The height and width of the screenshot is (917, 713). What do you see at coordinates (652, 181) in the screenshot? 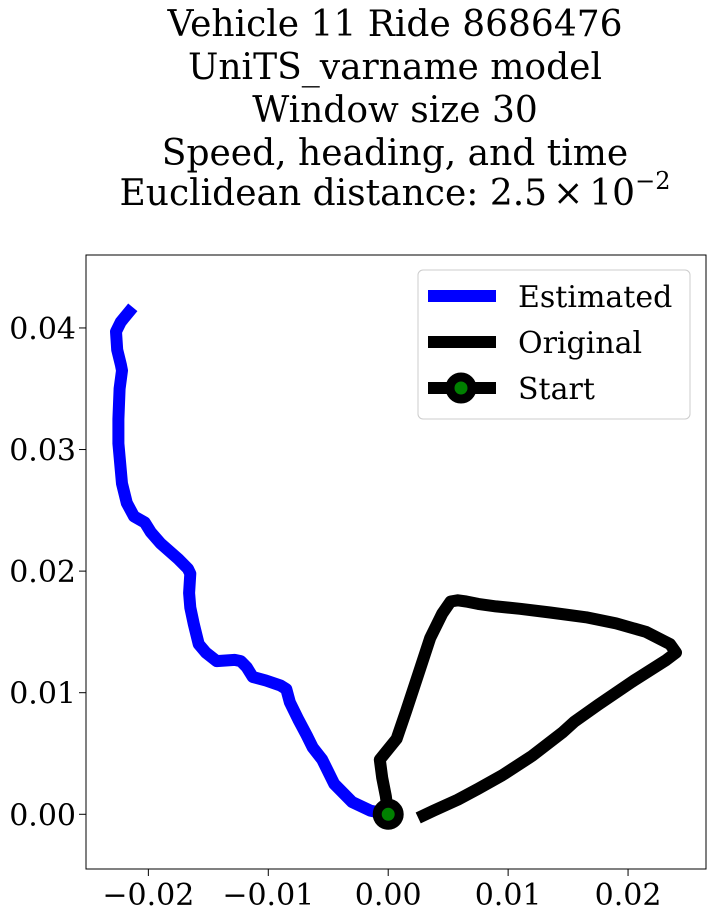
I see `title-distance-exponent: −2` at bounding box center [652, 181].